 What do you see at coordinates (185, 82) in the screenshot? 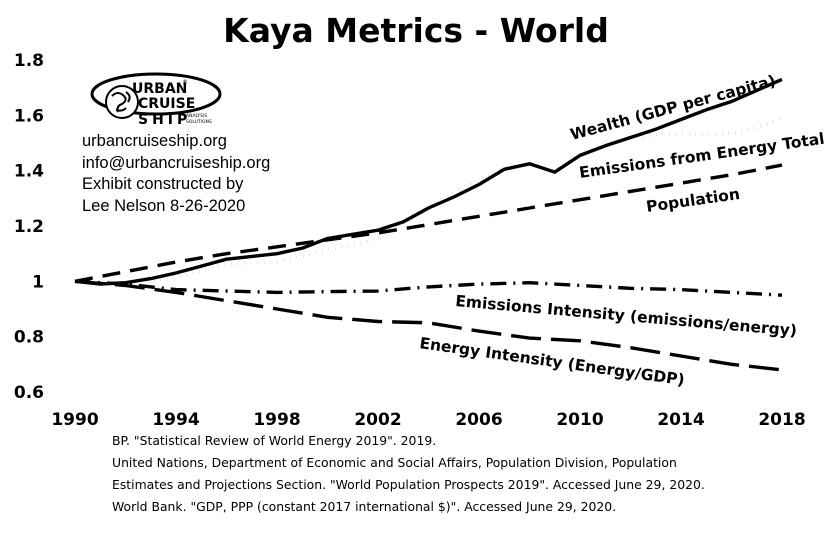
I see `logo-registered-mark: ®` at bounding box center [185, 82].